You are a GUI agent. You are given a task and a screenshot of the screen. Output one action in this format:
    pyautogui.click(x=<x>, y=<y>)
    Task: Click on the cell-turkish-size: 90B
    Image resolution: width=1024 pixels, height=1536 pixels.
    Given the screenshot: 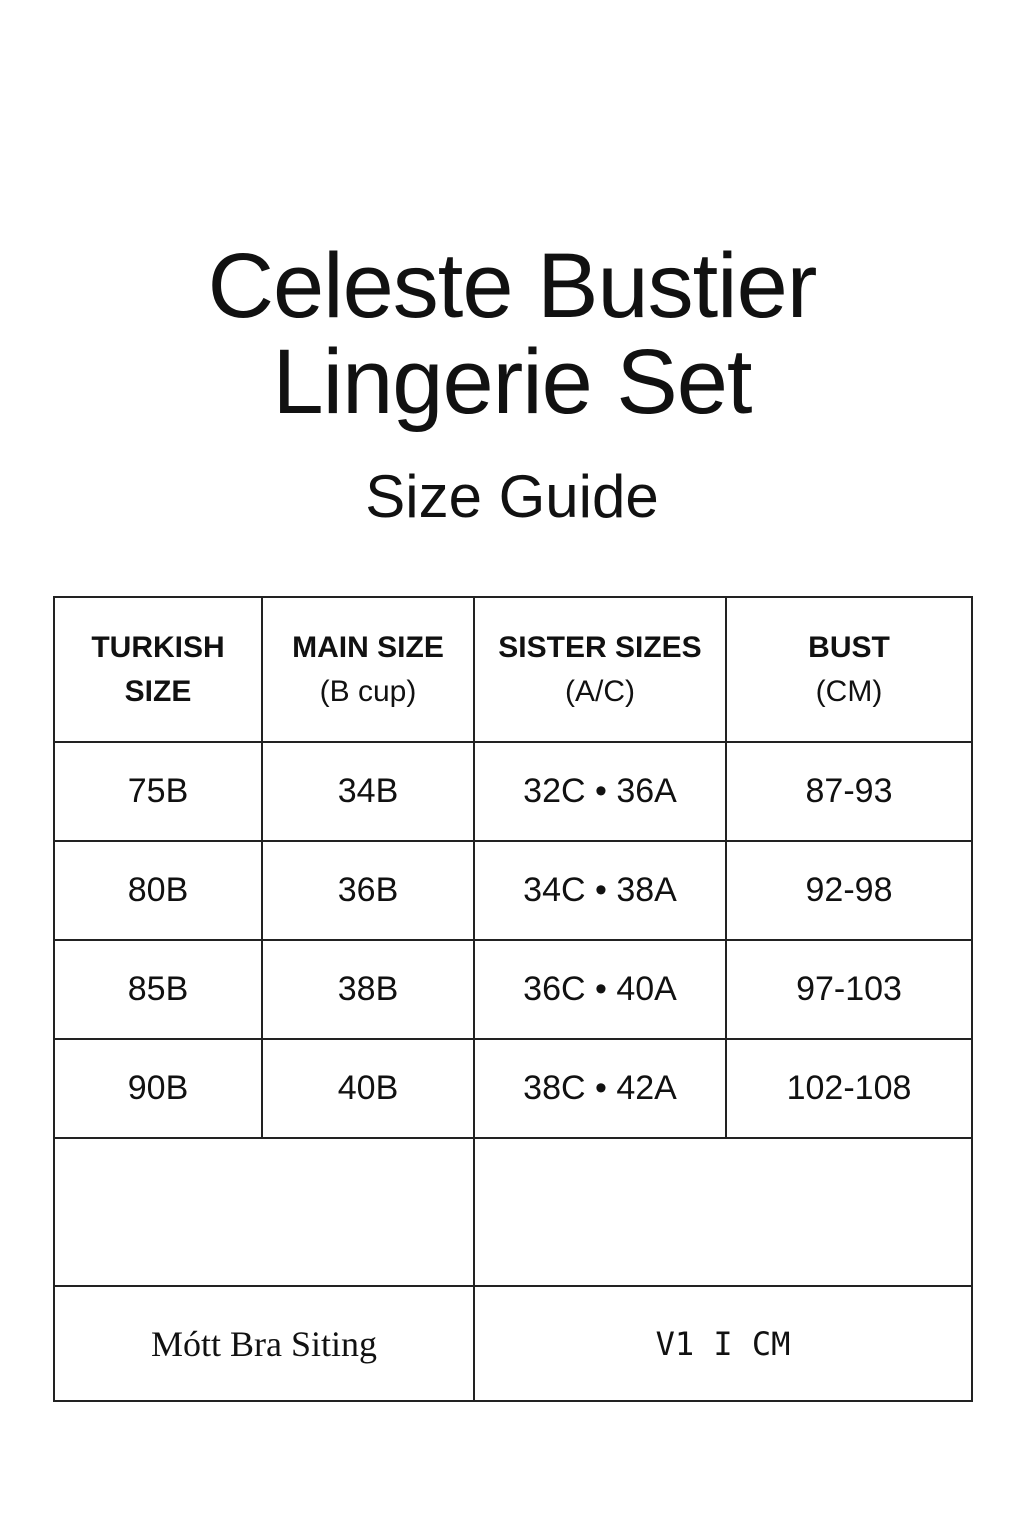 What is the action you would take?
    pyautogui.click(x=158, y=1088)
    